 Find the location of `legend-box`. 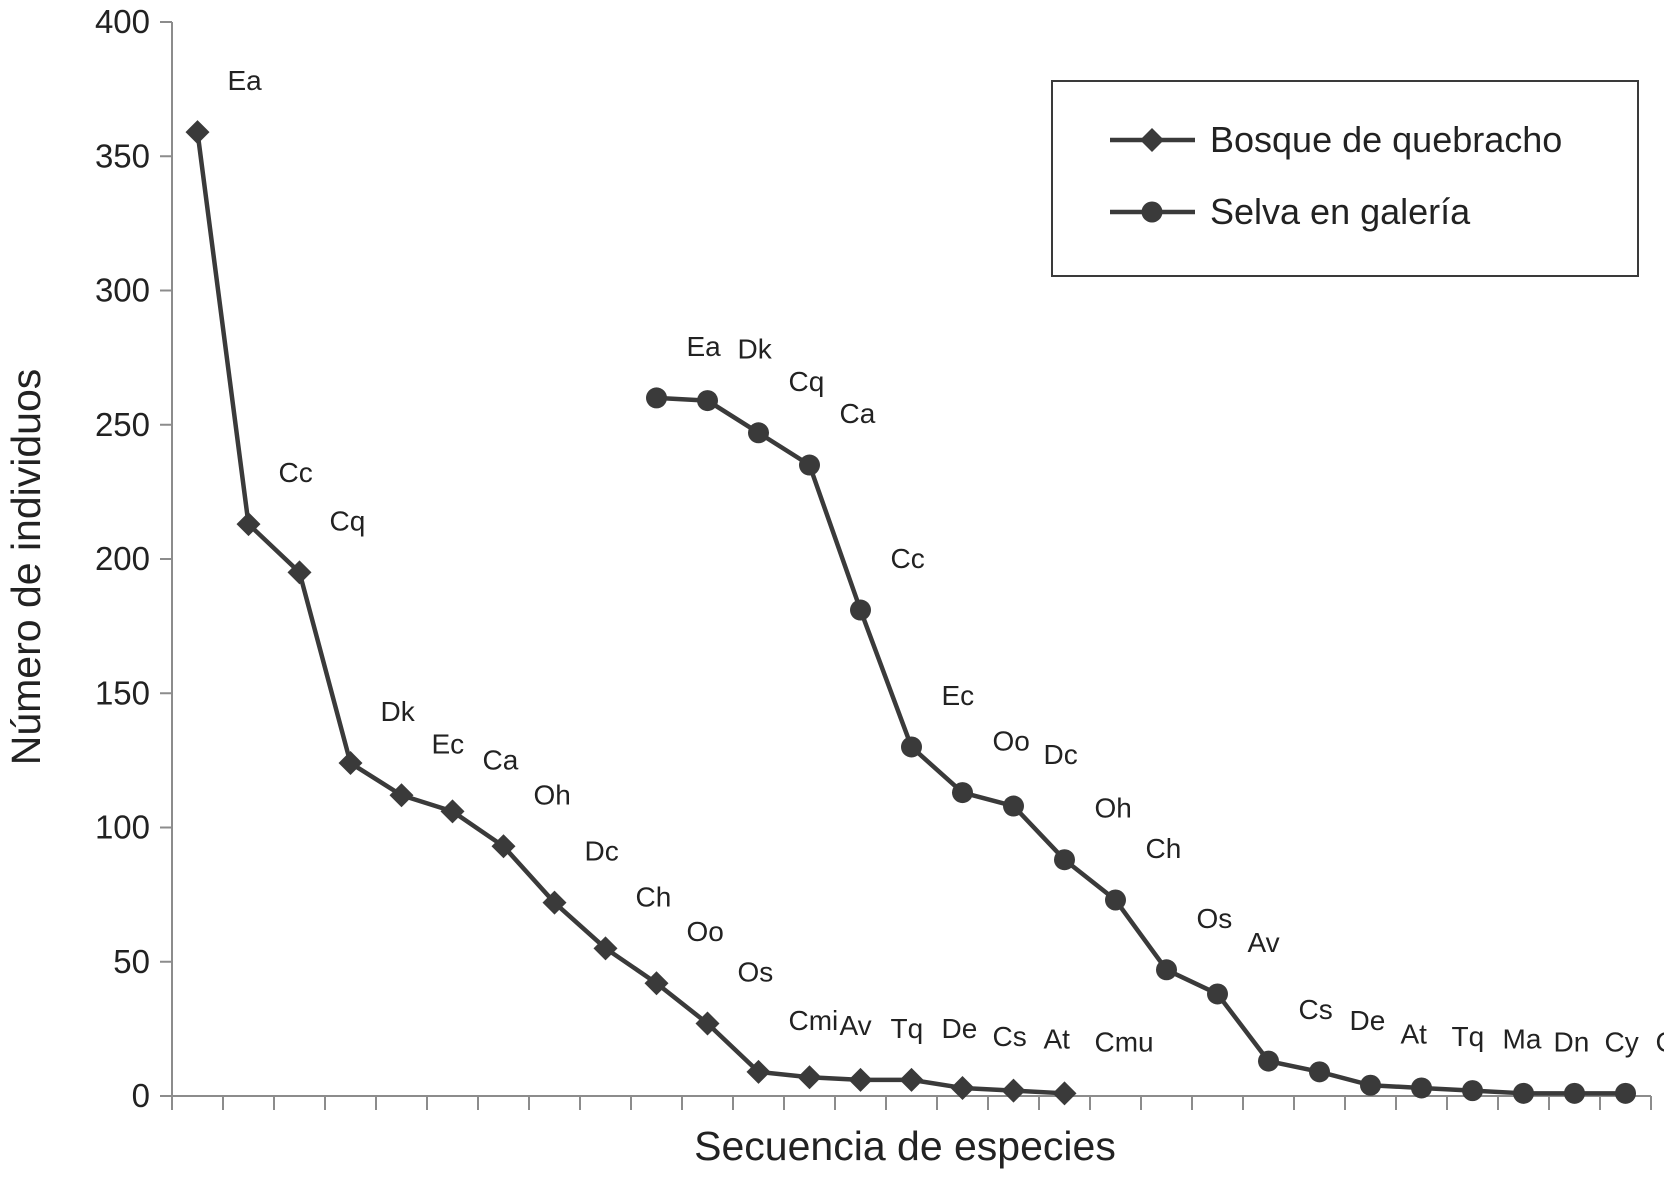

legend-box is located at coordinates (1345, 178).